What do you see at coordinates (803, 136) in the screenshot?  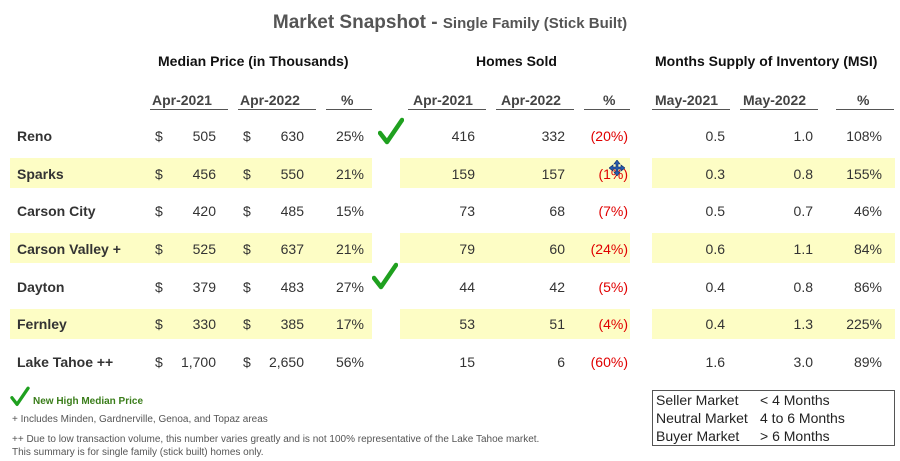 I see `msi-2022: 1.0` at bounding box center [803, 136].